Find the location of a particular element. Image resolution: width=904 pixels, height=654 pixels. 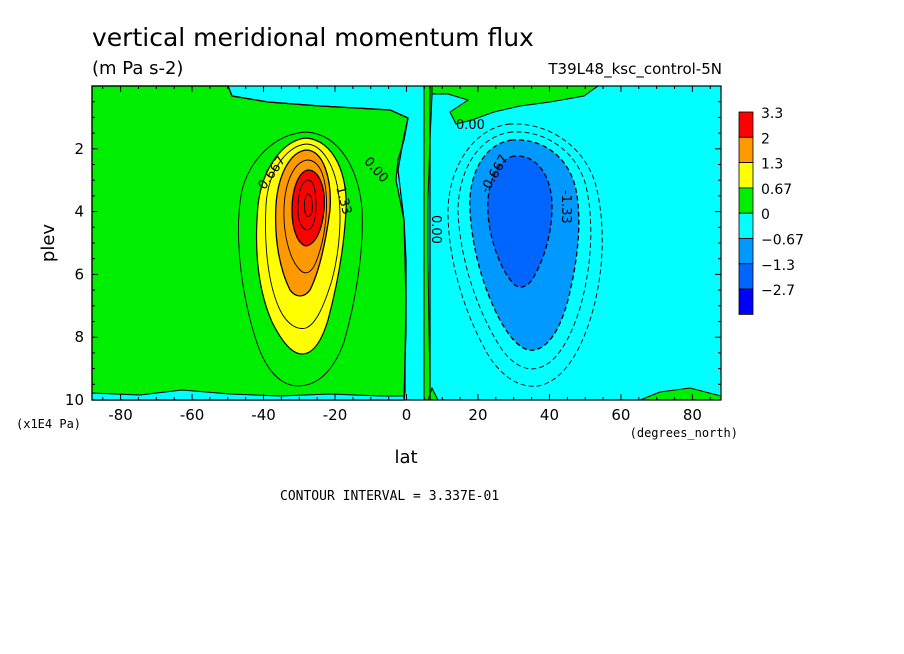

zero-contour-lines is located at coordinates (329, 243).